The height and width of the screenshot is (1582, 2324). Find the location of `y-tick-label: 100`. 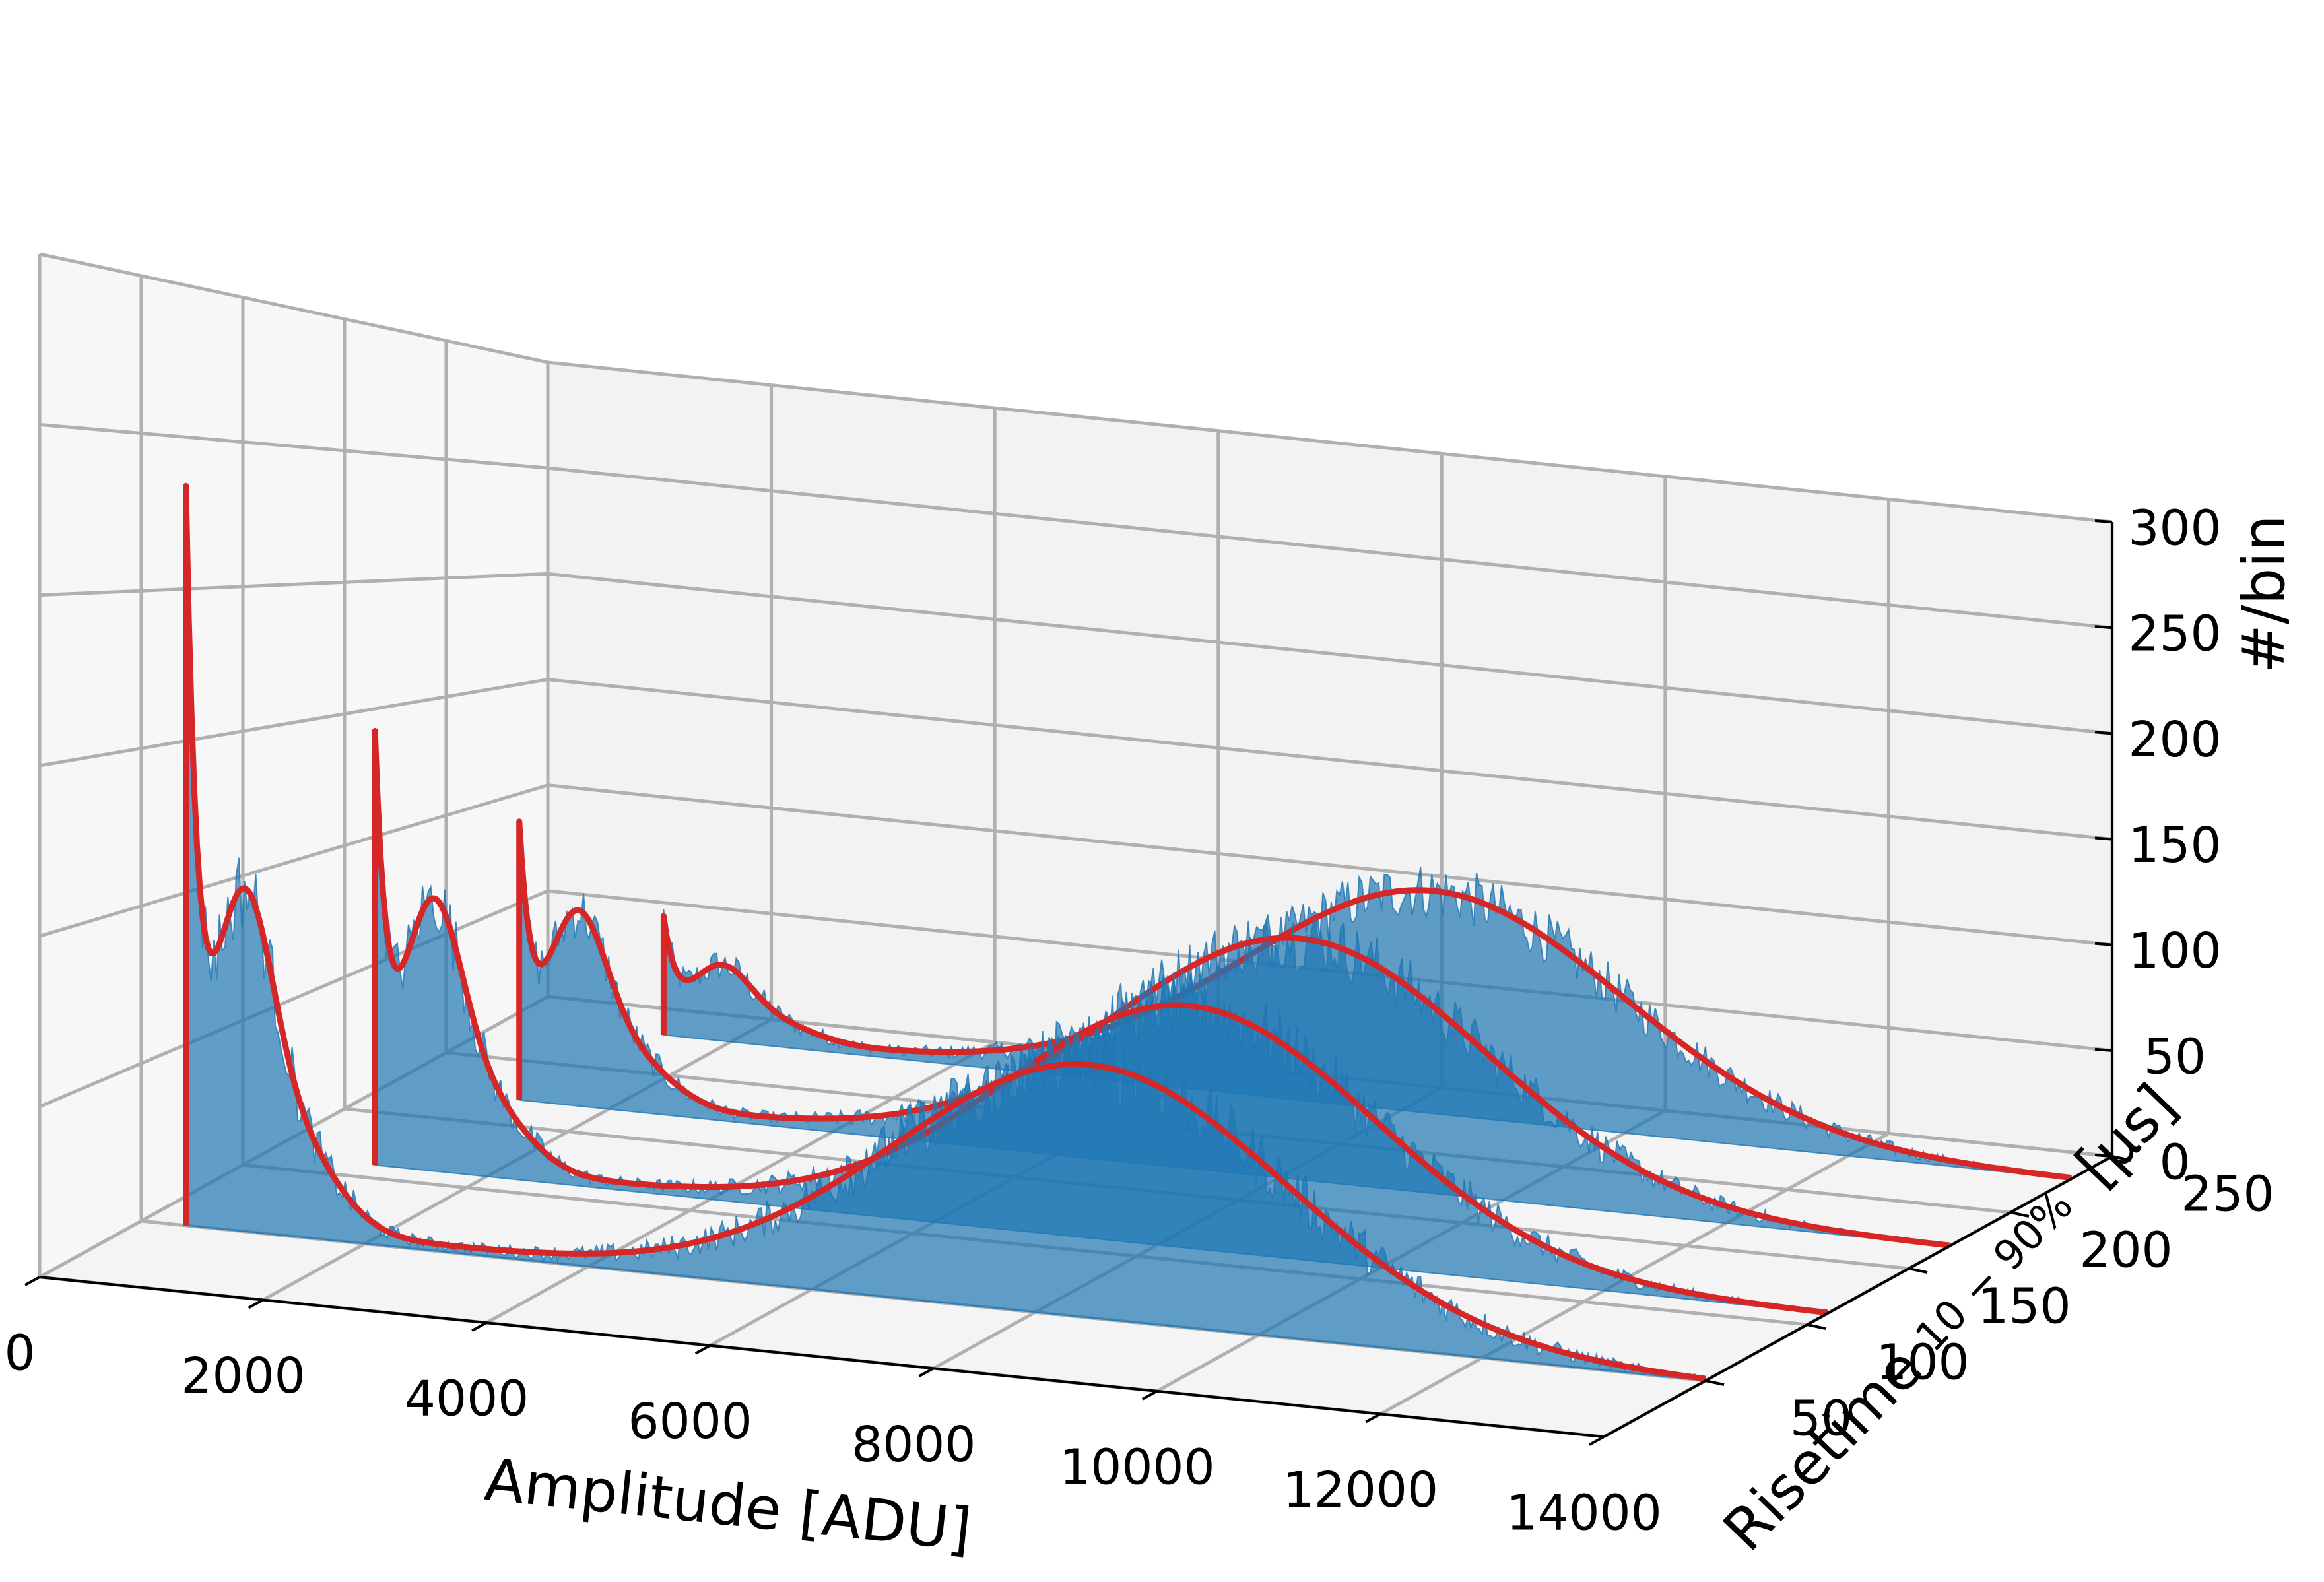

y-tick-label: 100 is located at coordinates (1922, 1363).